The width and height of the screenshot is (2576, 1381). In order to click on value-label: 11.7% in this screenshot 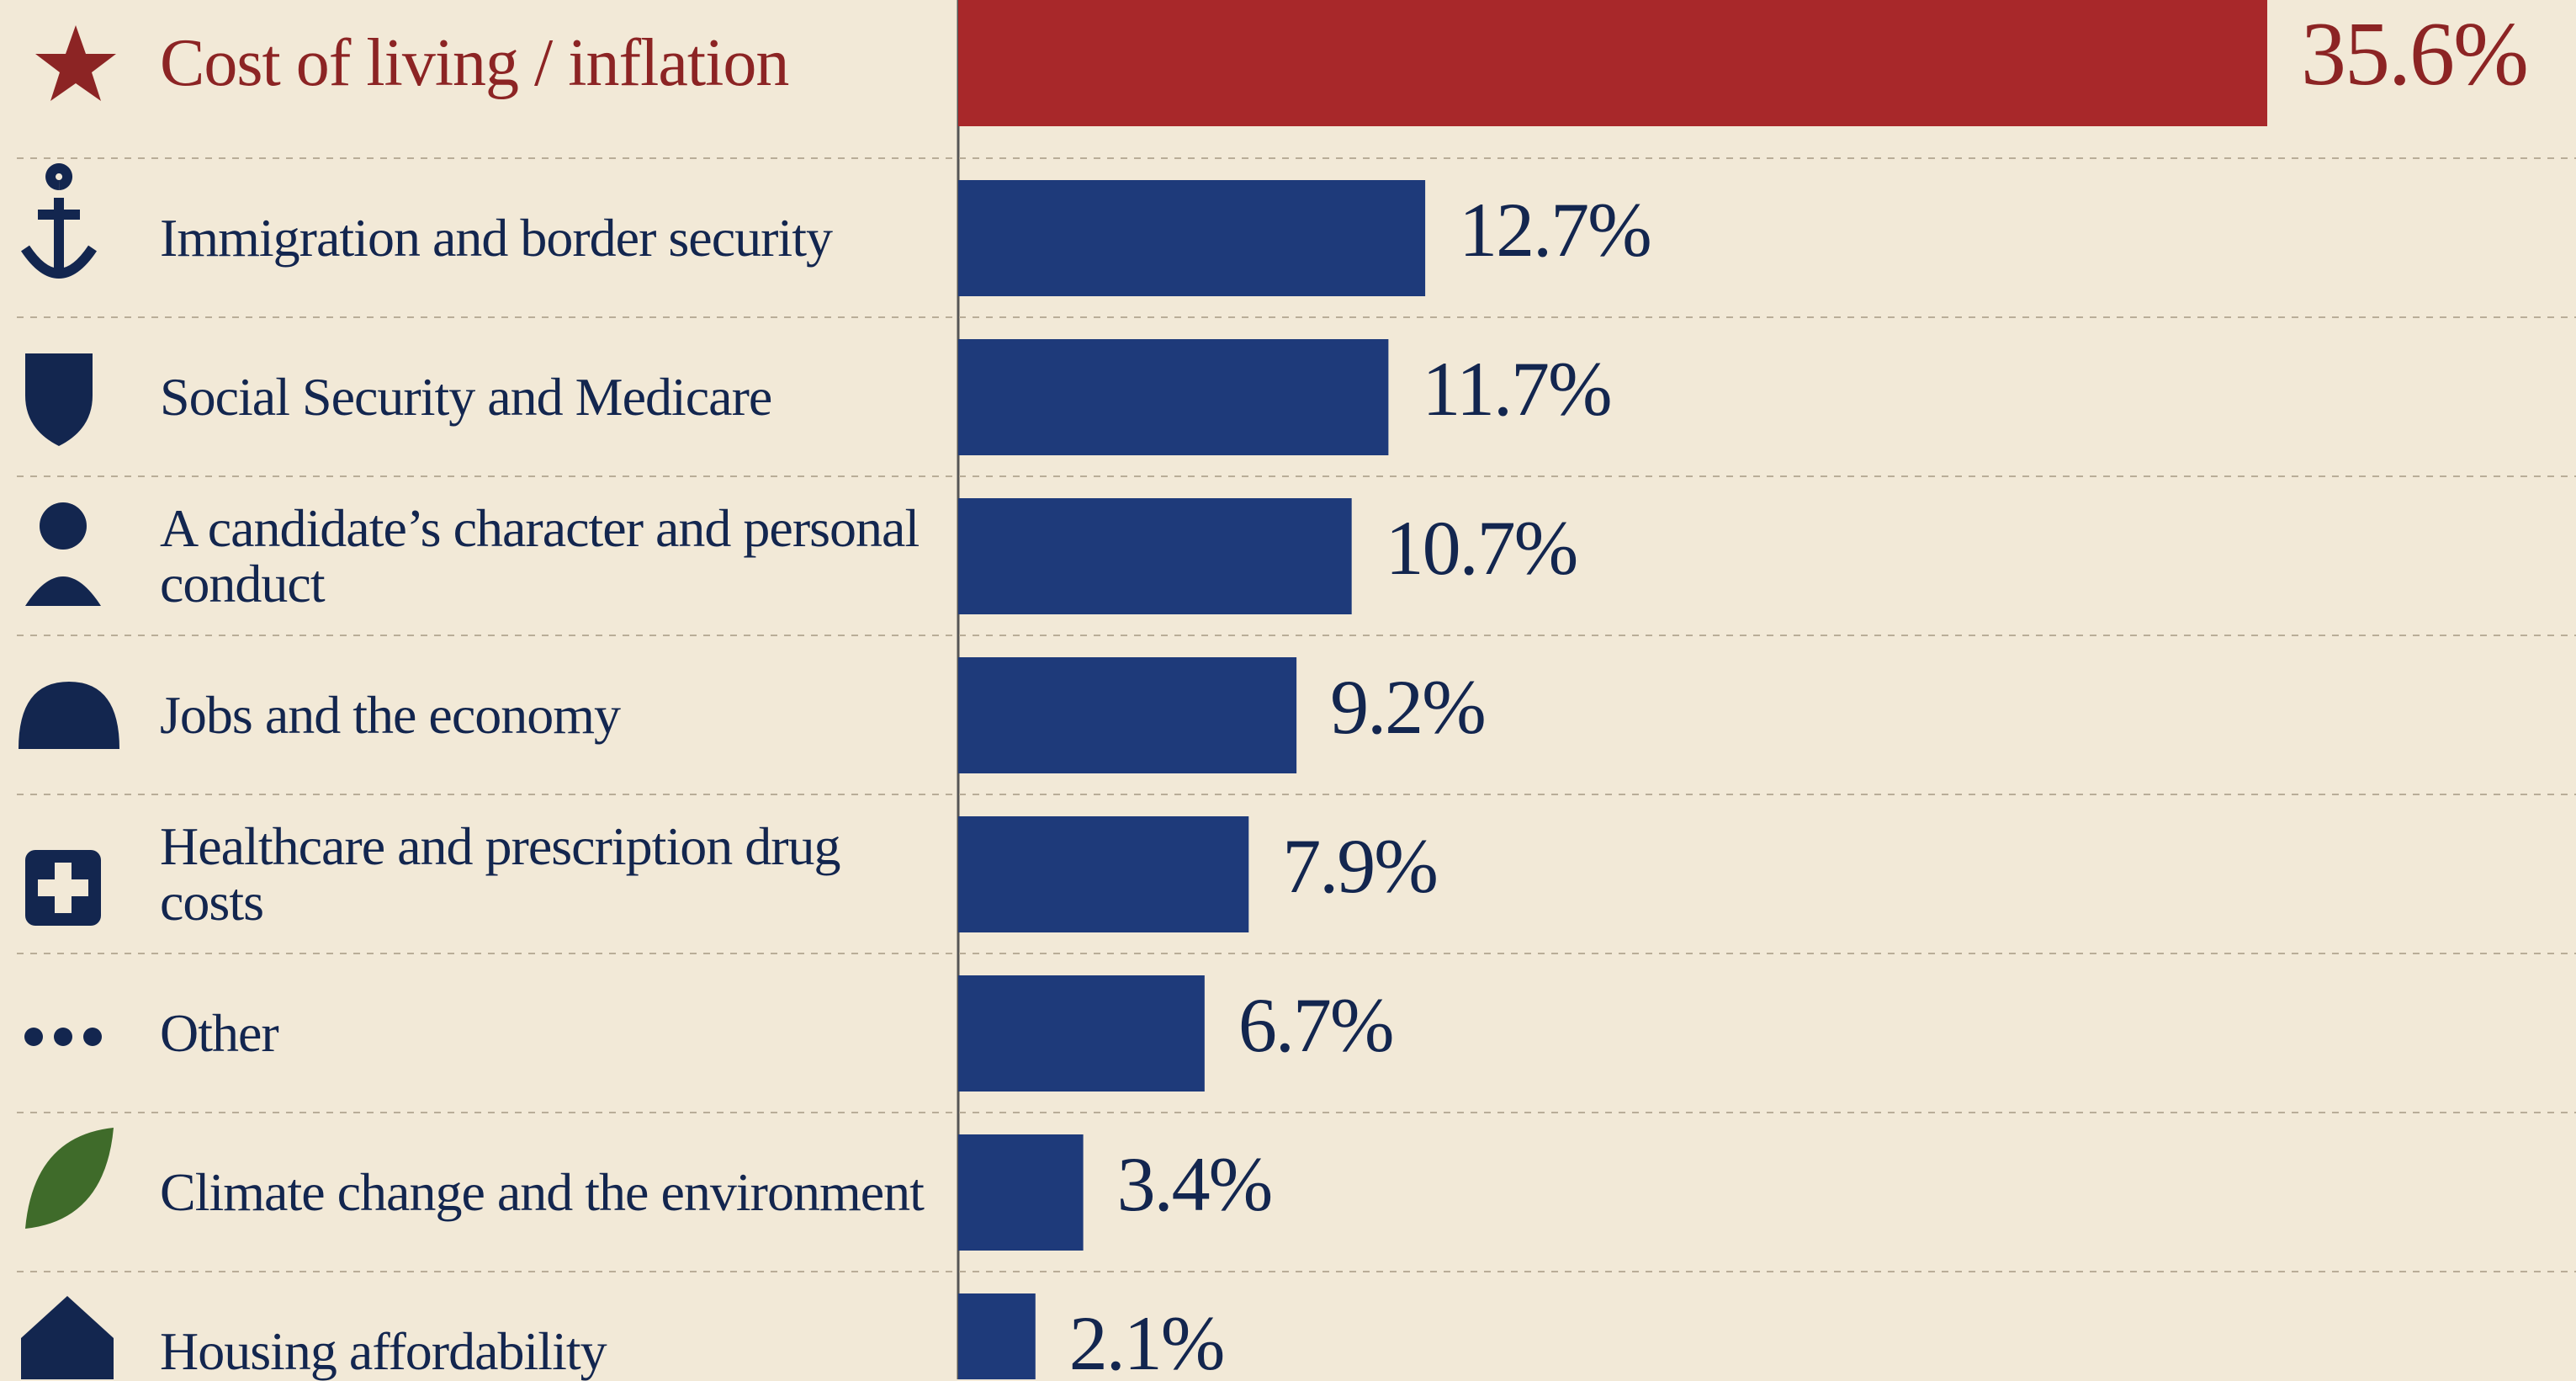, I will do `click(1516, 389)`.